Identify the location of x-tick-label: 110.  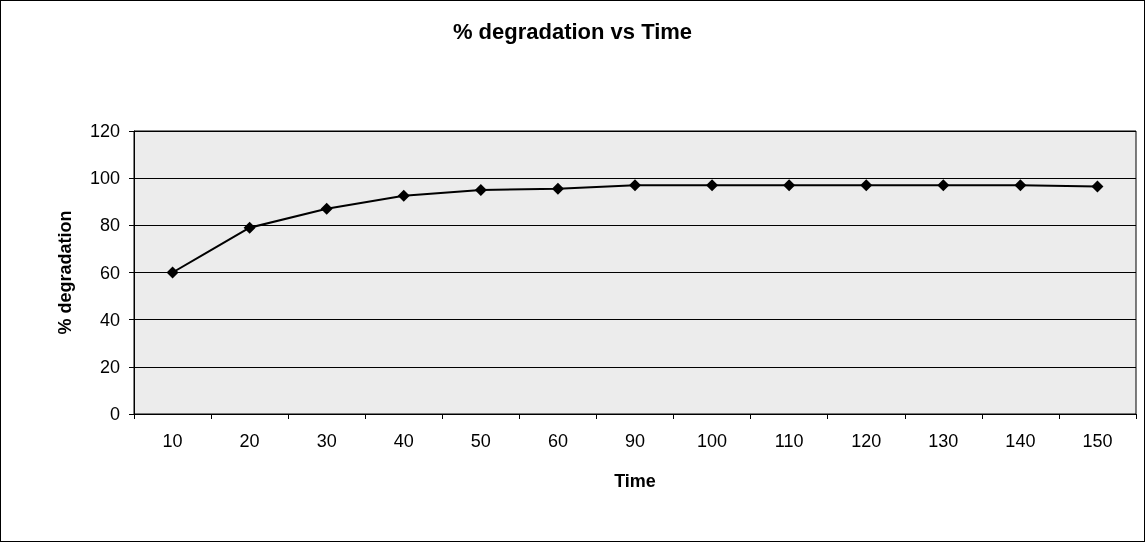
(789, 441).